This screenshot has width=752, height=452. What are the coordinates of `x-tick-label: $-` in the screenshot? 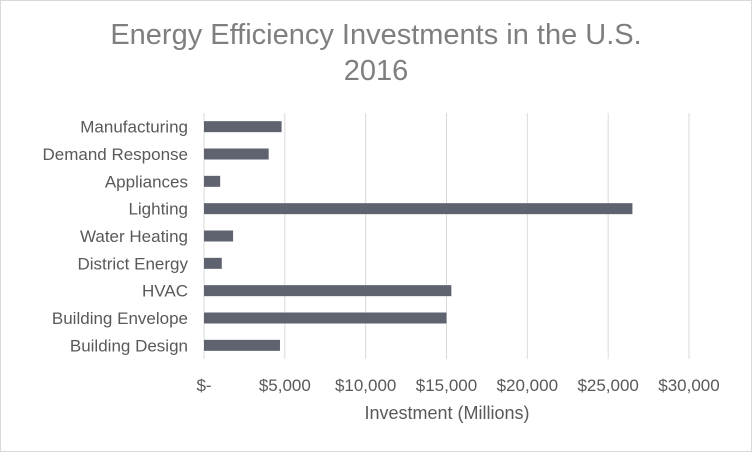 It's located at (203, 385).